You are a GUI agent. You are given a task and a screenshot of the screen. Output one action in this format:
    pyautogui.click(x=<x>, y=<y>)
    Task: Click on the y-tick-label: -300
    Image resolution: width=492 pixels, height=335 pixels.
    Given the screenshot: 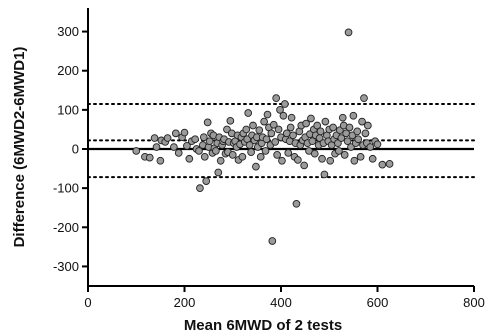 What is the action you would take?
    pyautogui.click(x=66, y=266)
    